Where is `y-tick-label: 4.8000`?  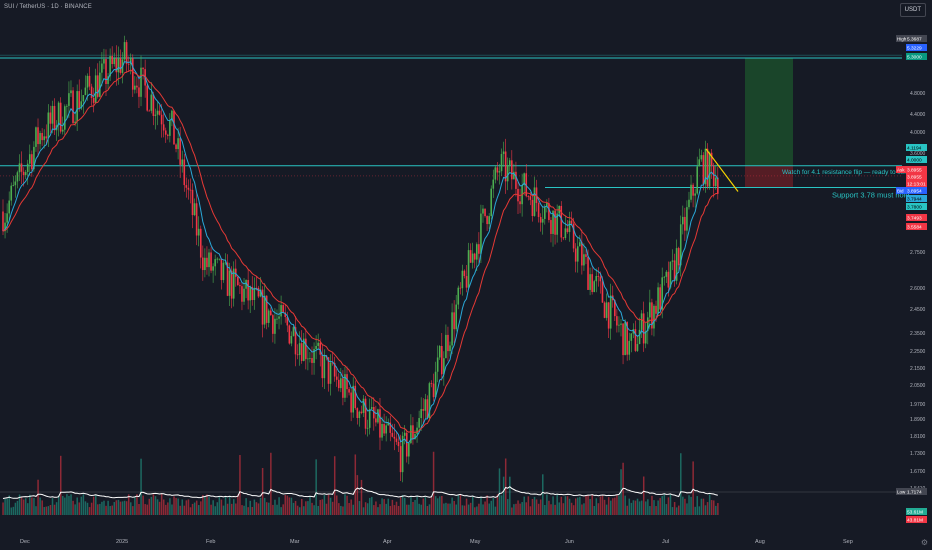
y-tick-label: 4.8000 is located at coordinates (918, 94).